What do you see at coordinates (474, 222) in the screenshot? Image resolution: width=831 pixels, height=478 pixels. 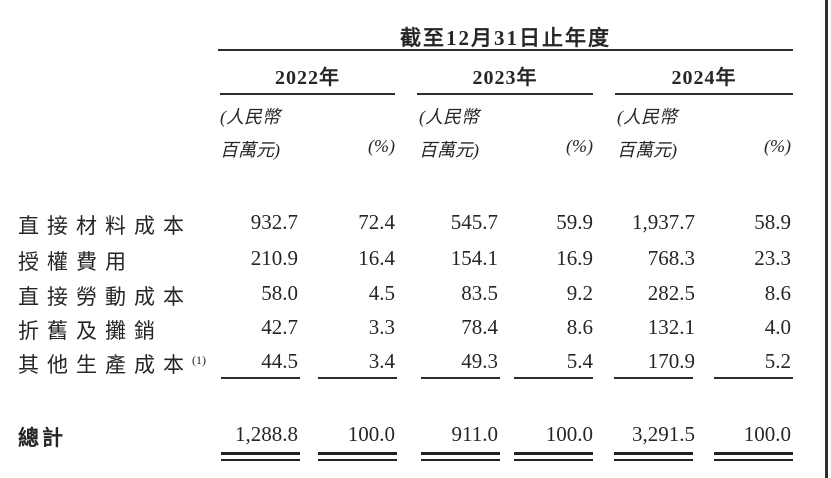 I see `amount-cell: 545.7` at bounding box center [474, 222].